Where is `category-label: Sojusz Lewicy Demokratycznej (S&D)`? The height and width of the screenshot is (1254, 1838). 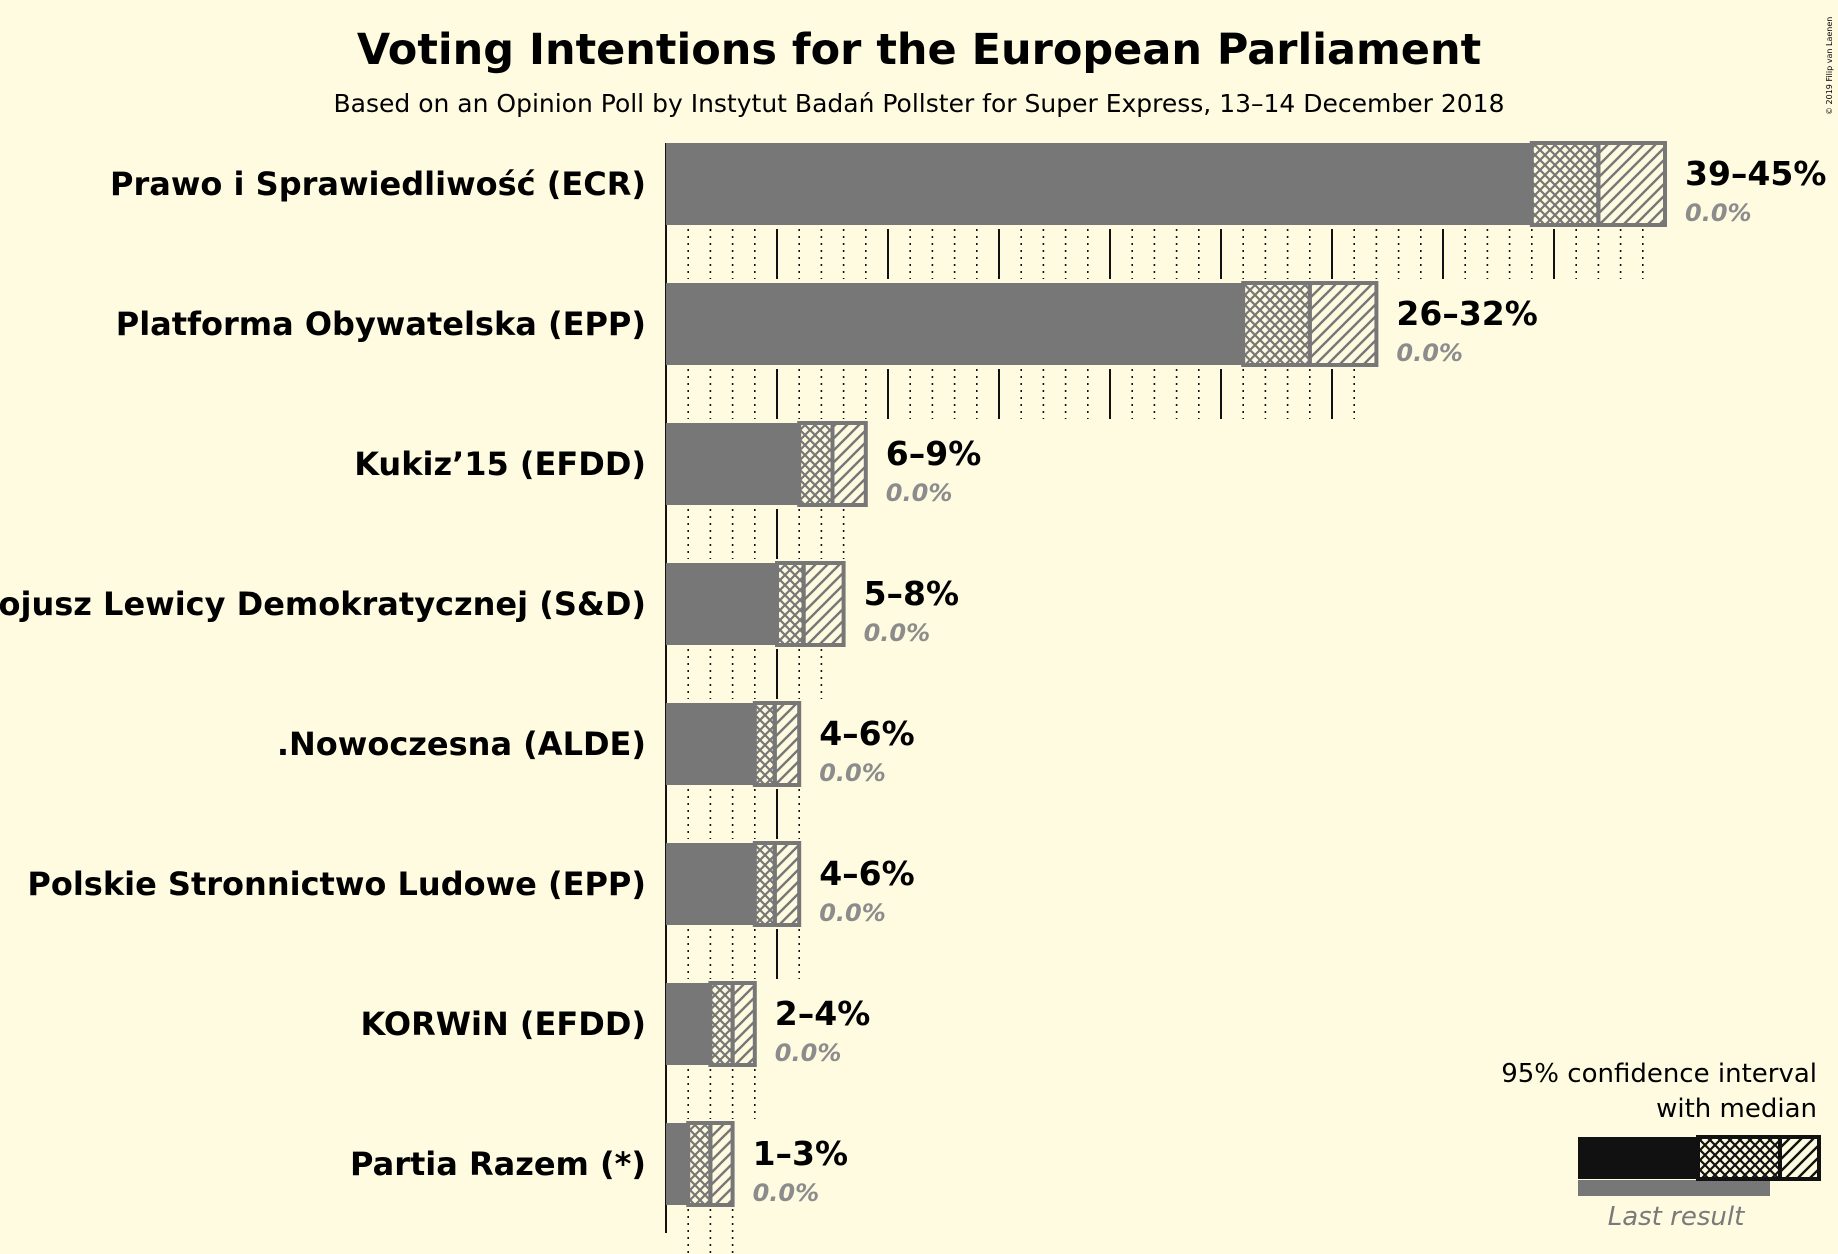 category-label: Sojusz Lewicy Demokratycznej (S&D) is located at coordinates (323, 604).